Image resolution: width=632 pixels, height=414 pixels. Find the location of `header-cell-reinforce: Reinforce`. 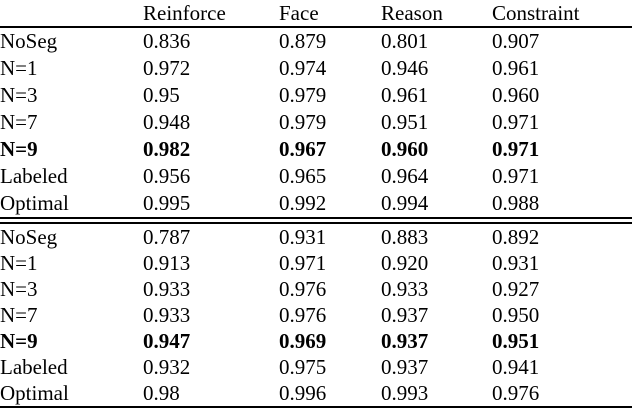

header-cell-reinforce: Reinforce is located at coordinates (184, 13).